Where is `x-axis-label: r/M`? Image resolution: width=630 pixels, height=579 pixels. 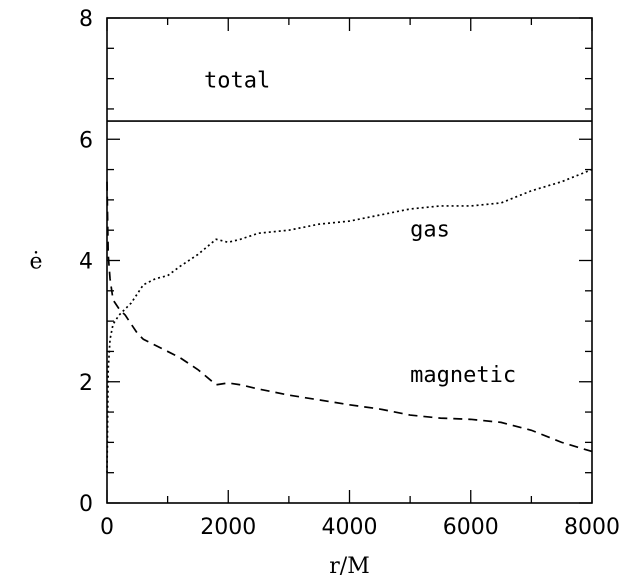 x-axis-label: r/M is located at coordinates (349, 566).